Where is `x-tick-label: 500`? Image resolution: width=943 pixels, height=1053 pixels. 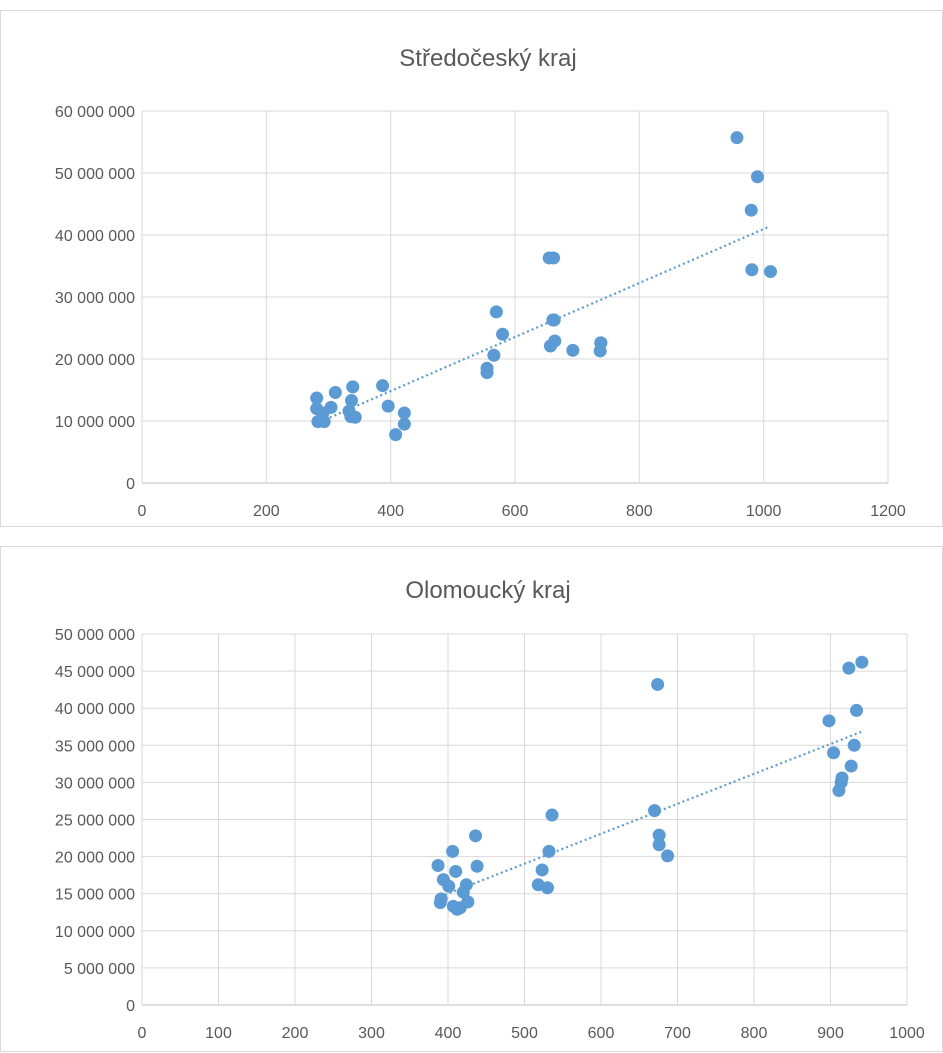 x-tick-label: 500 is located at coordinates (524, 1033).